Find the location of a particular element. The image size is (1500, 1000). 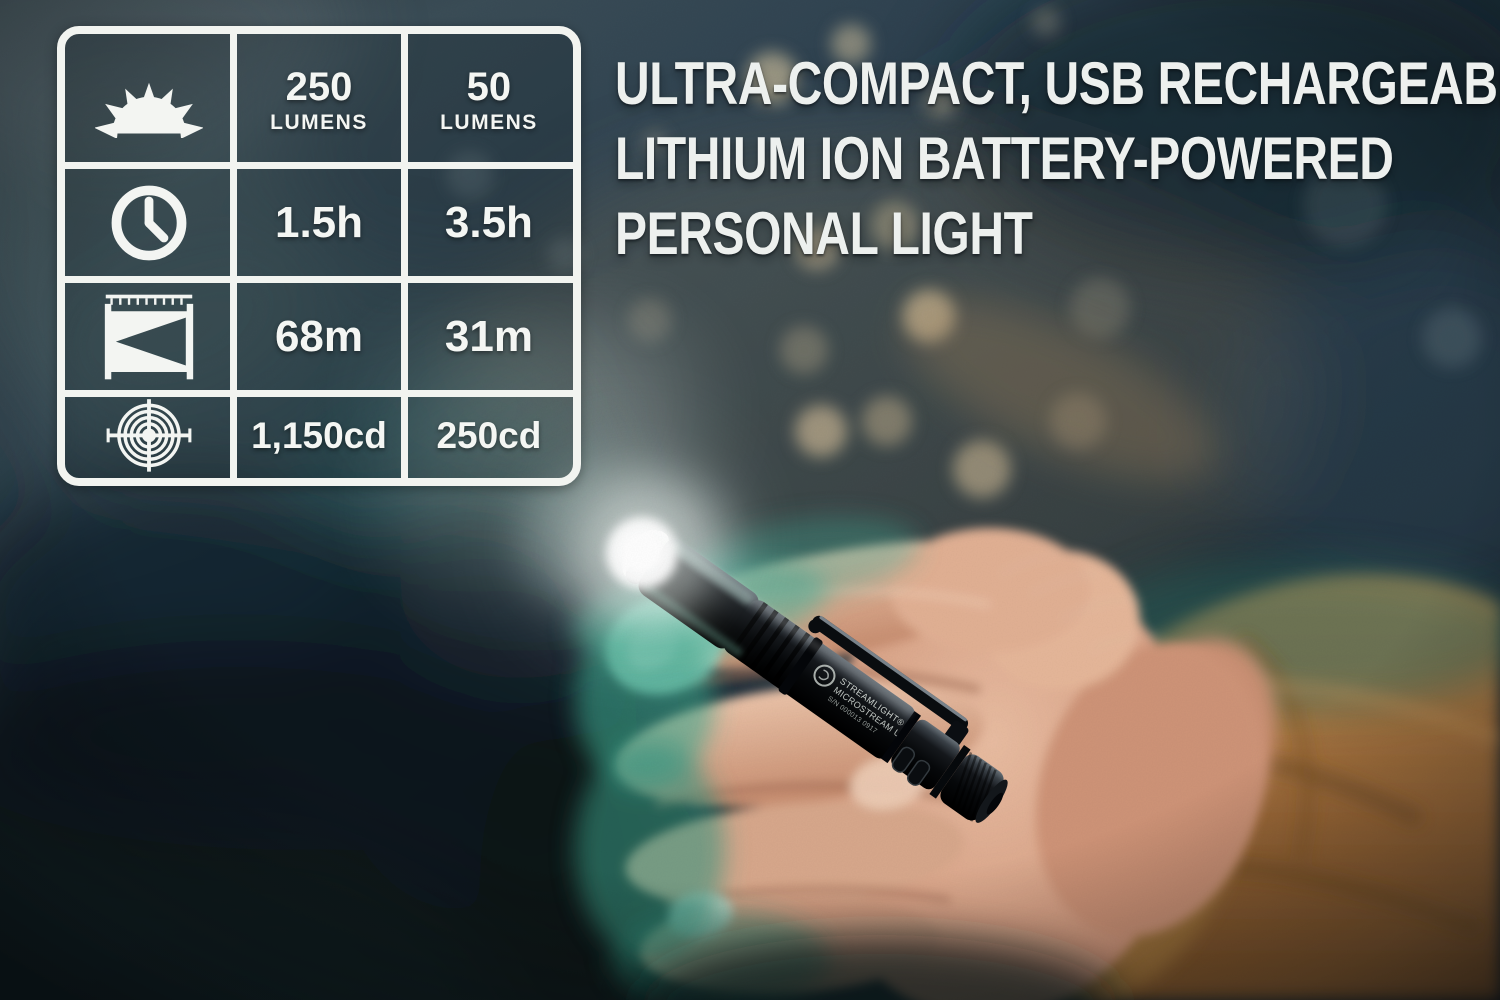

runtime-high-value: 1.5h is located at coordinates (319, 222).